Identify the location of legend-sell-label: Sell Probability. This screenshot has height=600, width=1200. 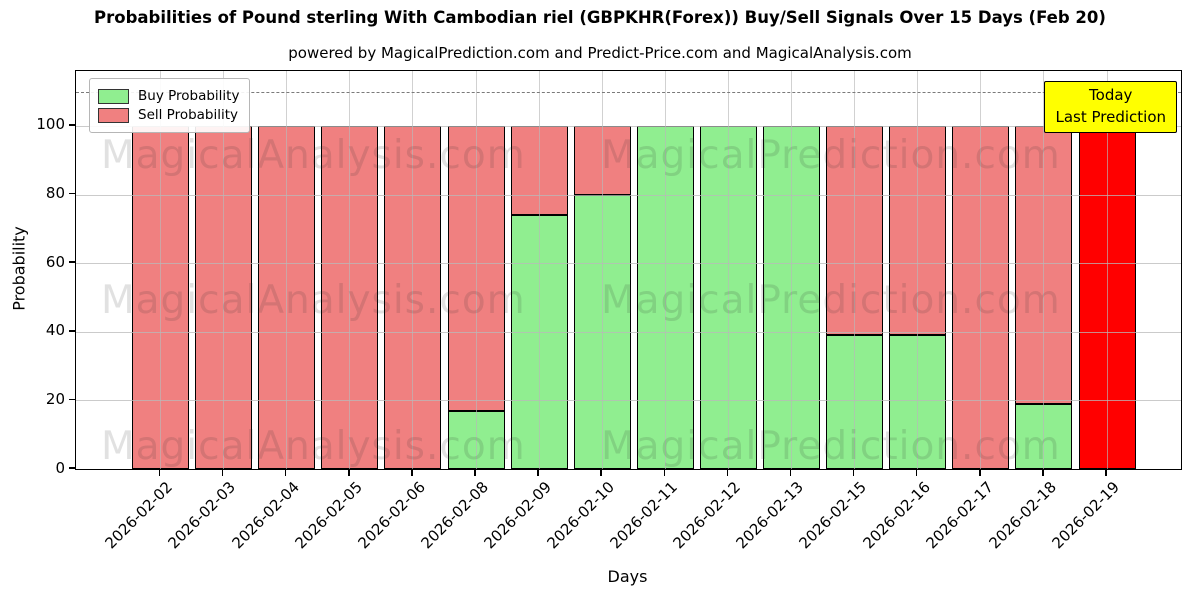
(188, 115).